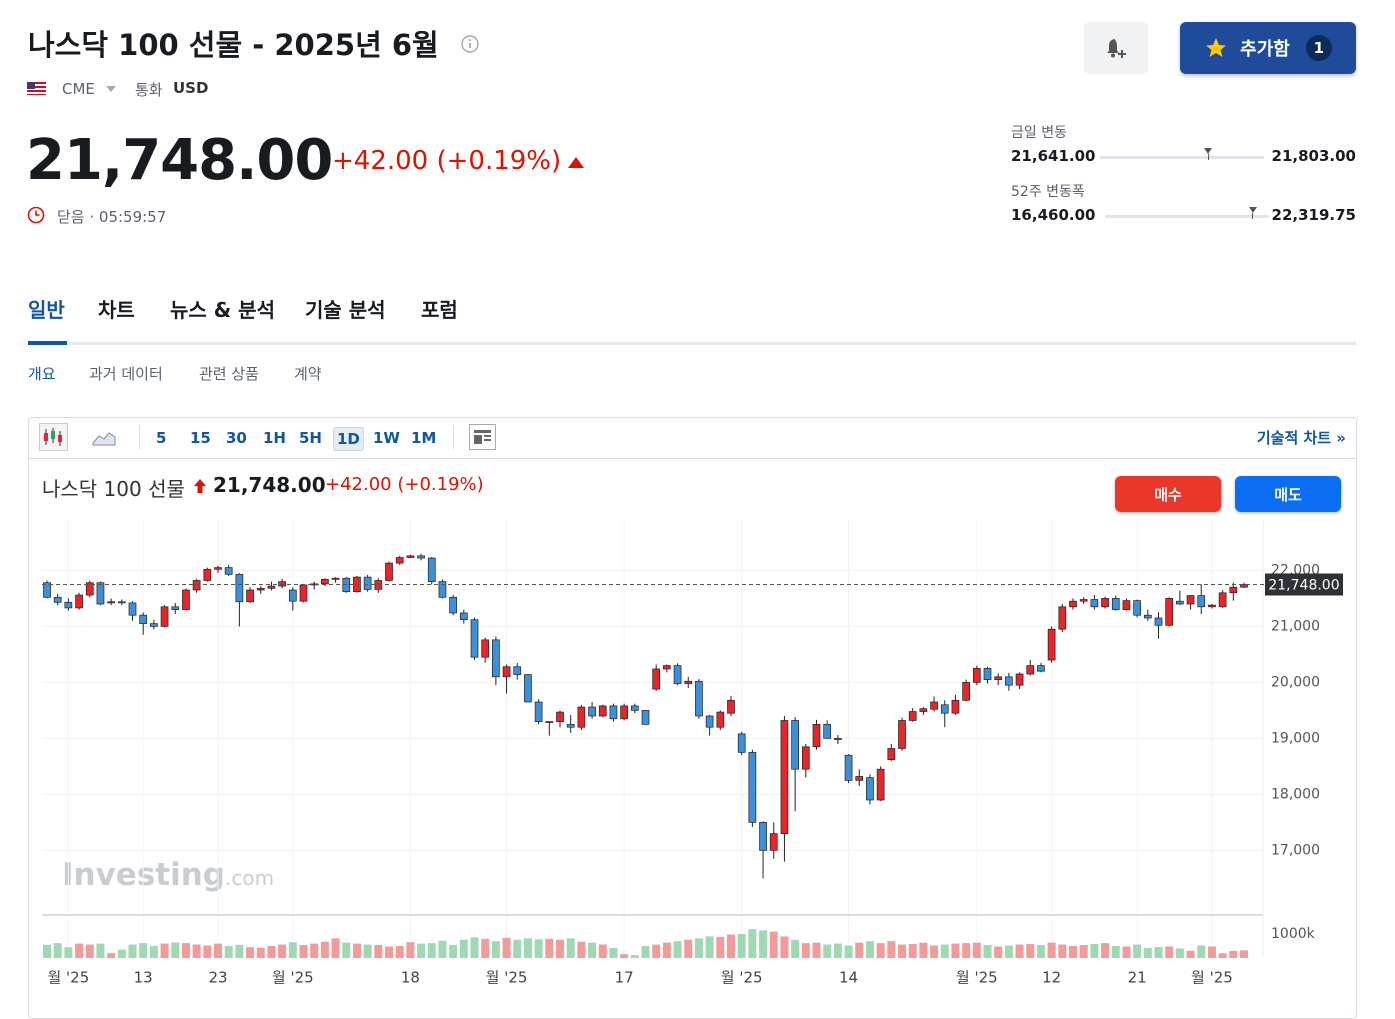  What do you see at coordinates (200, 438) in the screenshot?
I see `interval-button: 15` at bounding box center [200, 438].